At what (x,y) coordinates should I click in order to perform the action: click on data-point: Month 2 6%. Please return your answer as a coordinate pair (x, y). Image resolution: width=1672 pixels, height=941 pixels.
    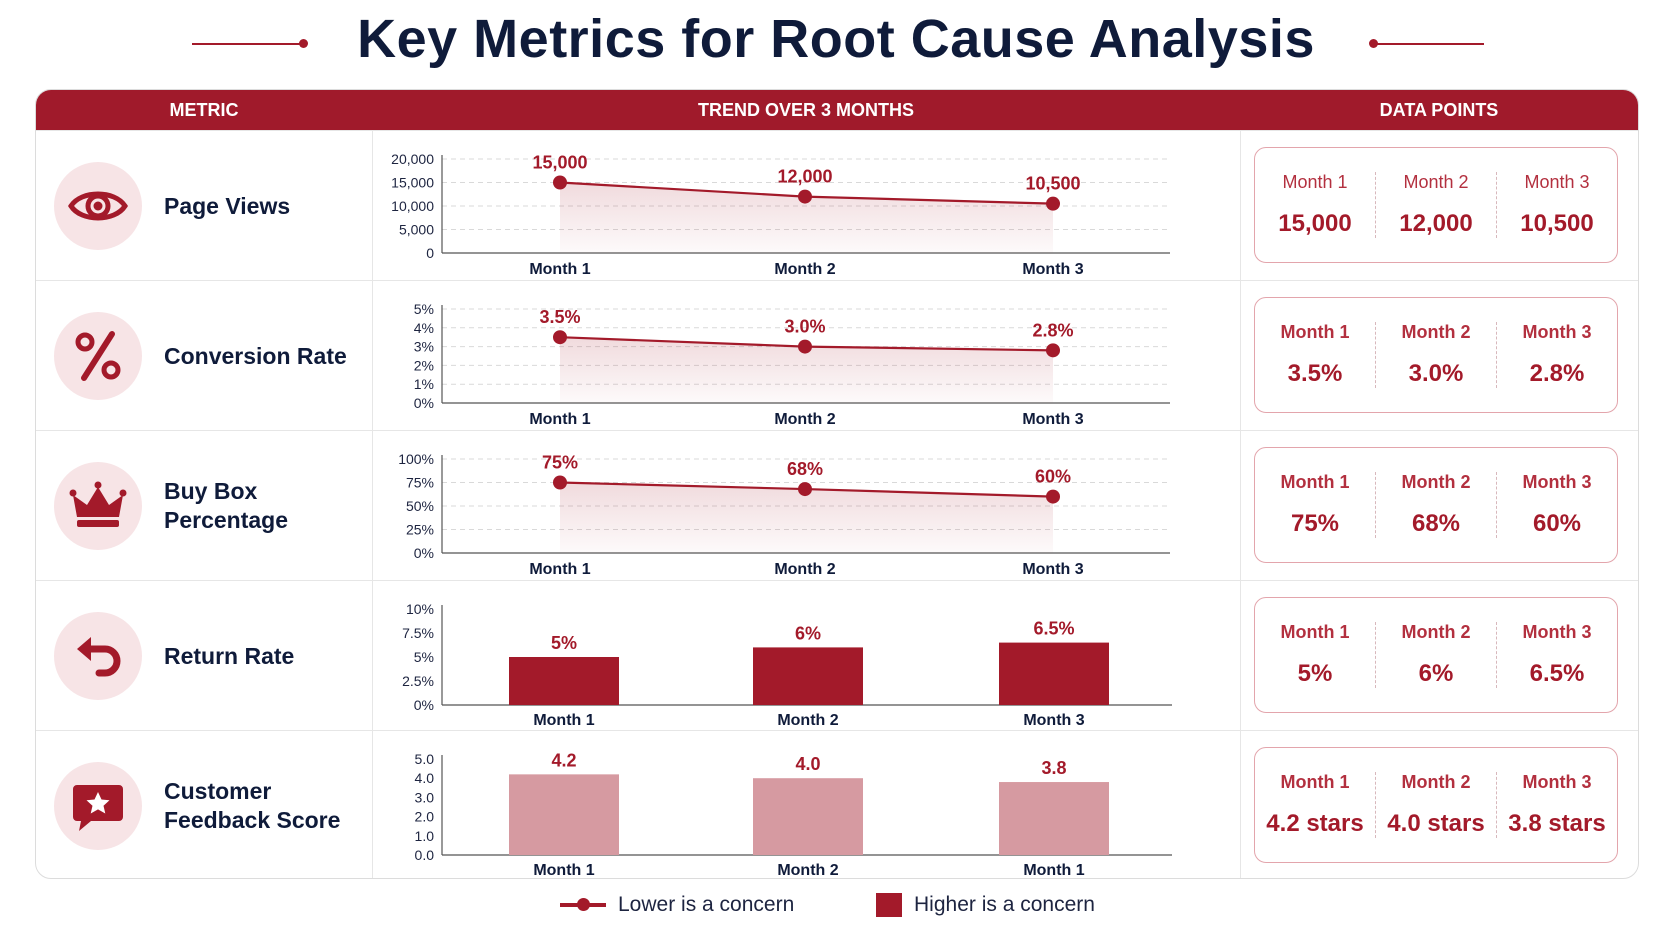
    Looking at the image, I should click on (1436, 655).